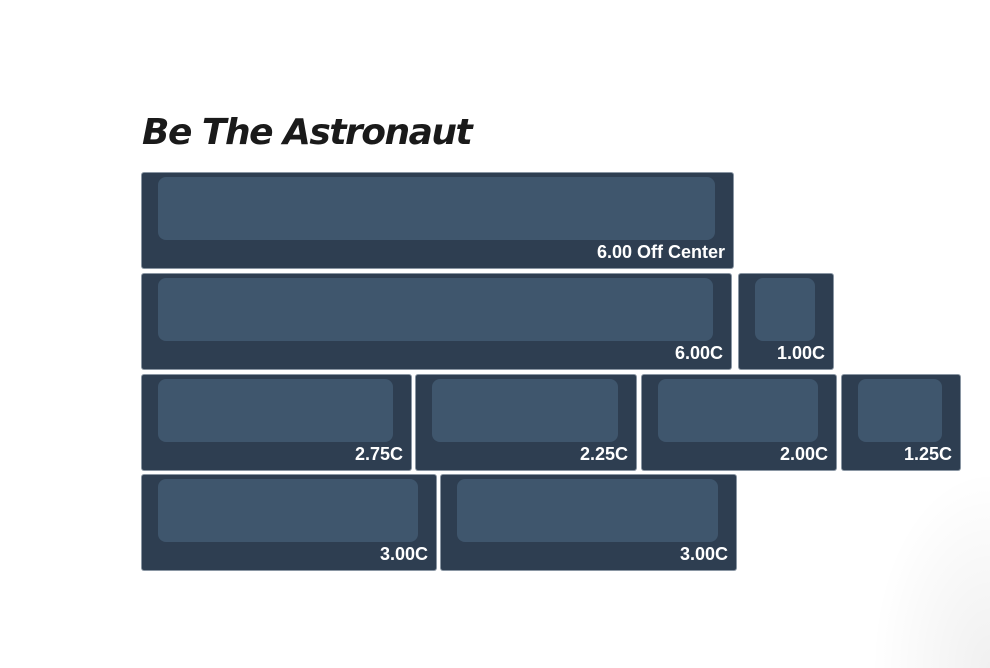 The width and height of the screenshot is (990, 668). I want to click on keycap: 1.00C, so click(786, 321).